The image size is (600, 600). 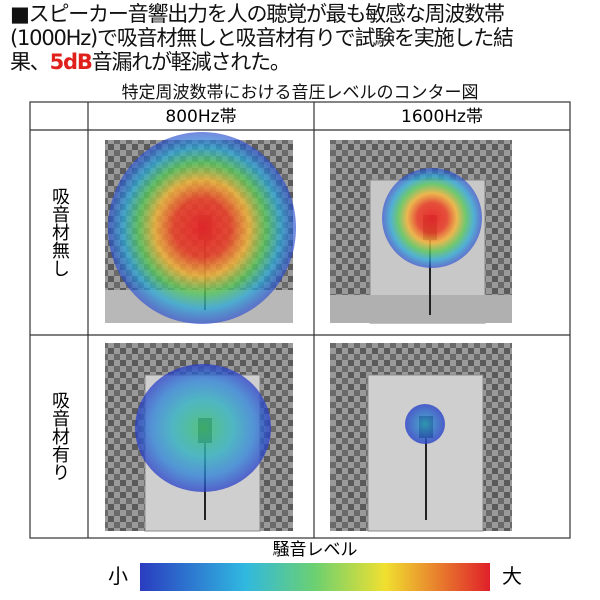 I want to click on legend-title: 騒音レベル, so click(x=315, y=550).